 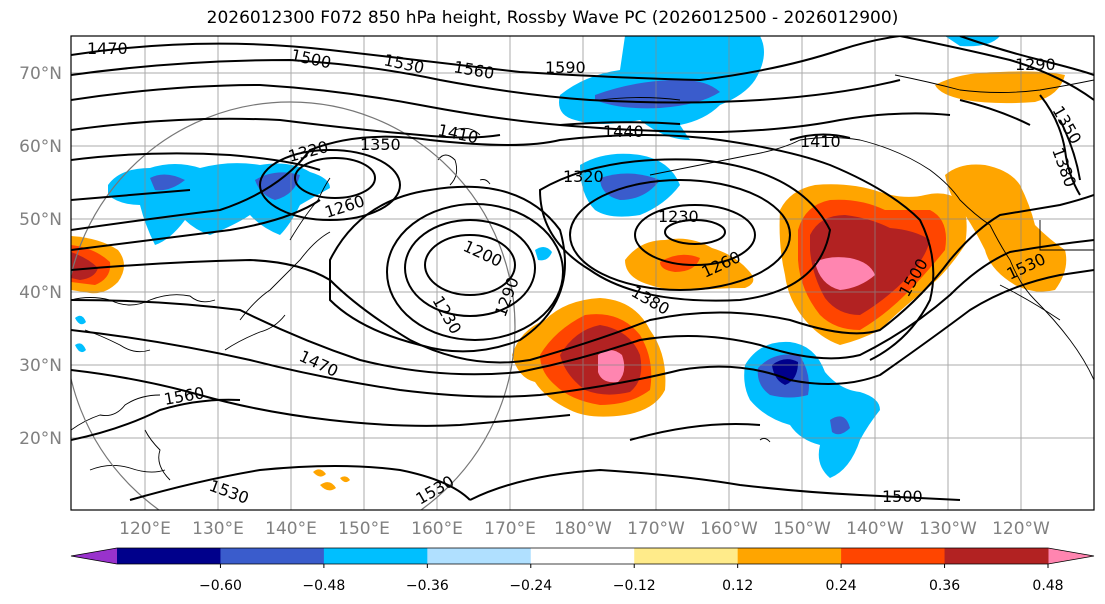 What do you see at coordinates (323, 586) in the screenshot?
I see `colorbar-tick-label: −0.48` at bounding box center [323, 586].